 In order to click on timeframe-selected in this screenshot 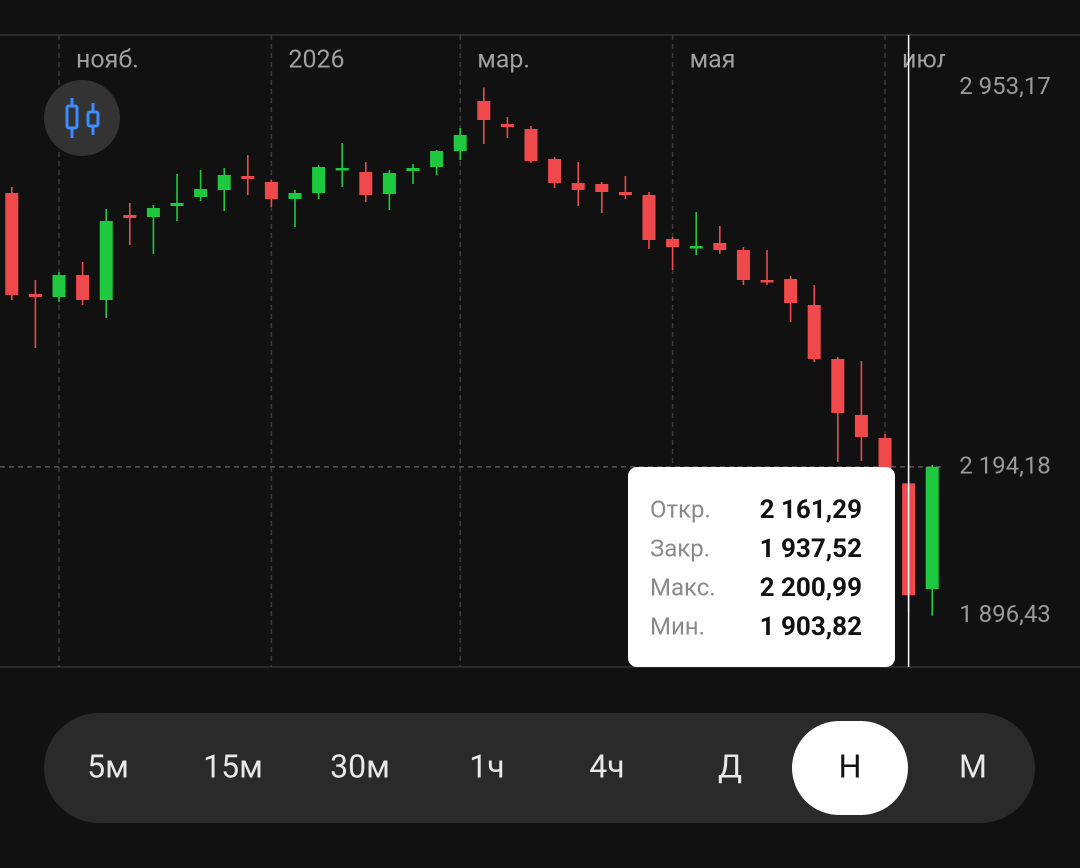, I will do `click(850, 768)`.